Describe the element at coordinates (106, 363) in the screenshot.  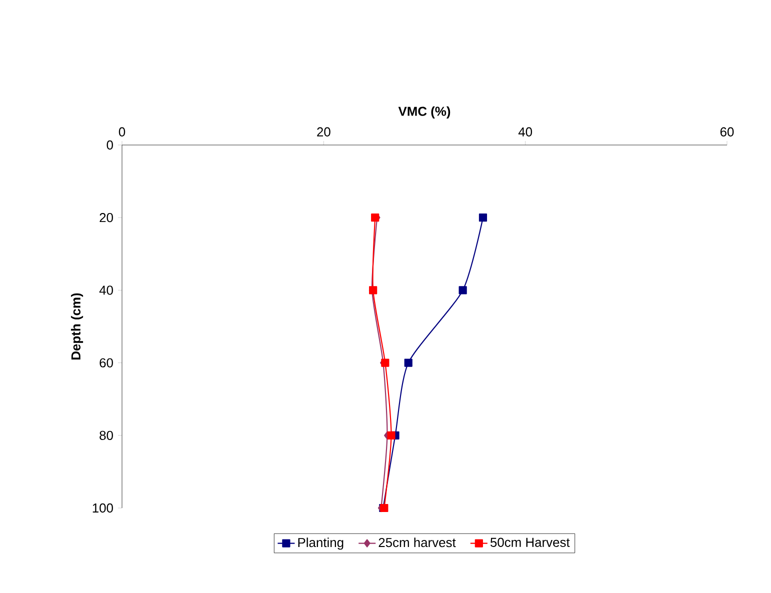
I see `y-tick-label: 60` at that location.